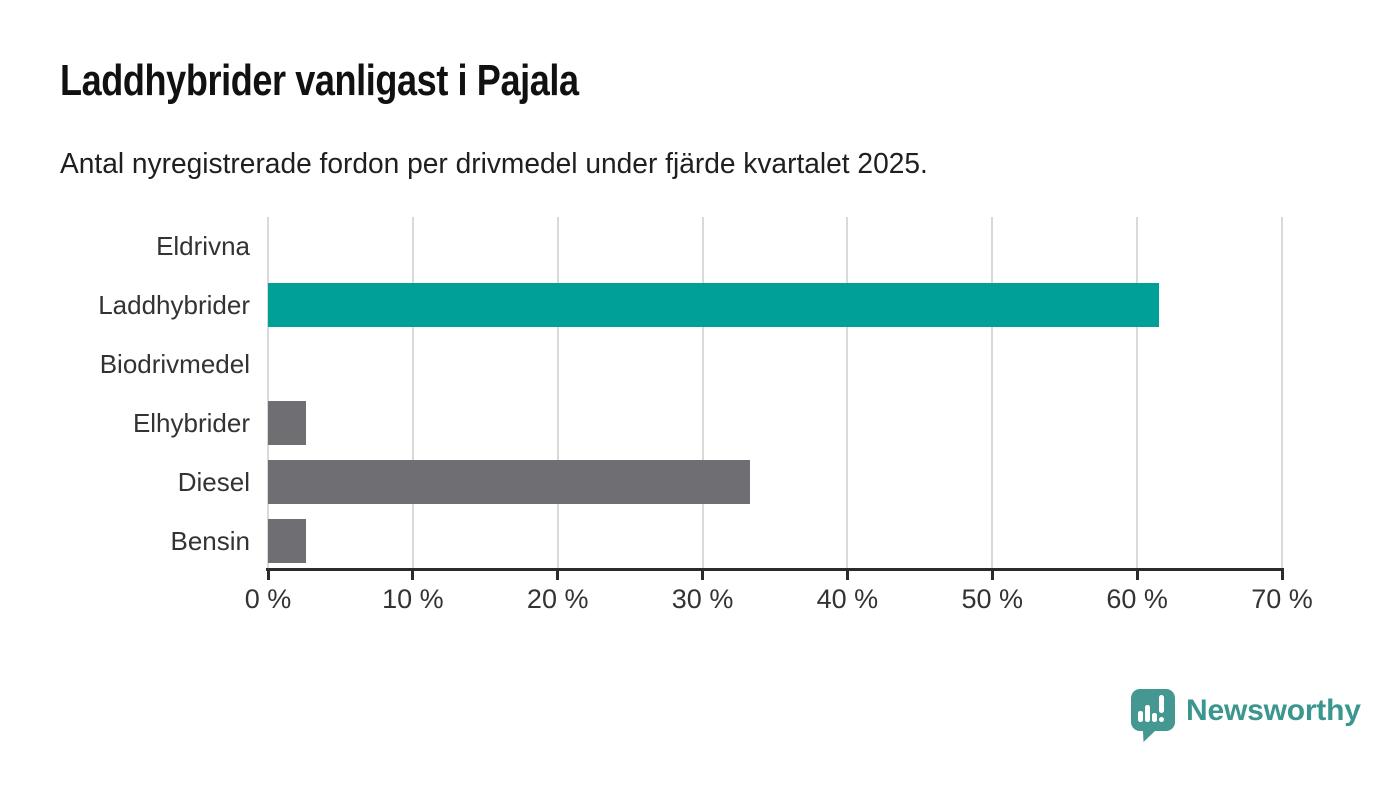 The height and width of the screenshot is (793, 1400). I want to click on bar-diesel, so click(509, 481).